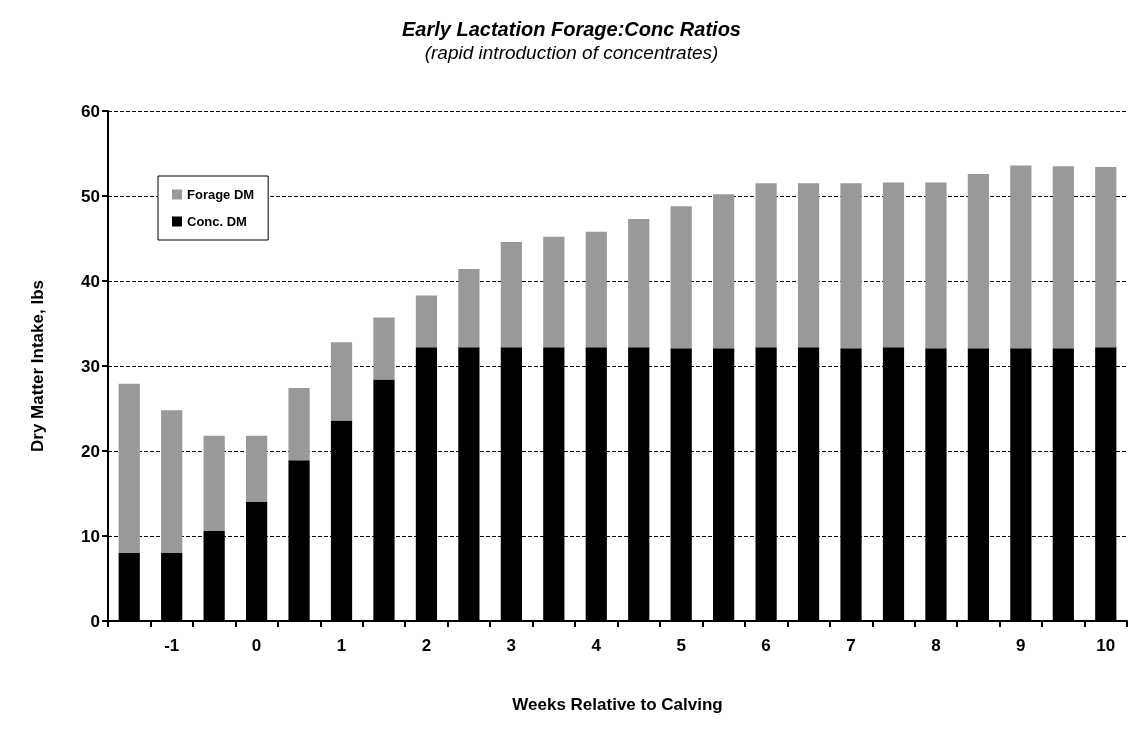 Image resolution: width=1143 pixels, height=734 pixels. Describe the element at coordinates (90, 451) in the screenshot. I see `y-tick-label: 20` at that location.